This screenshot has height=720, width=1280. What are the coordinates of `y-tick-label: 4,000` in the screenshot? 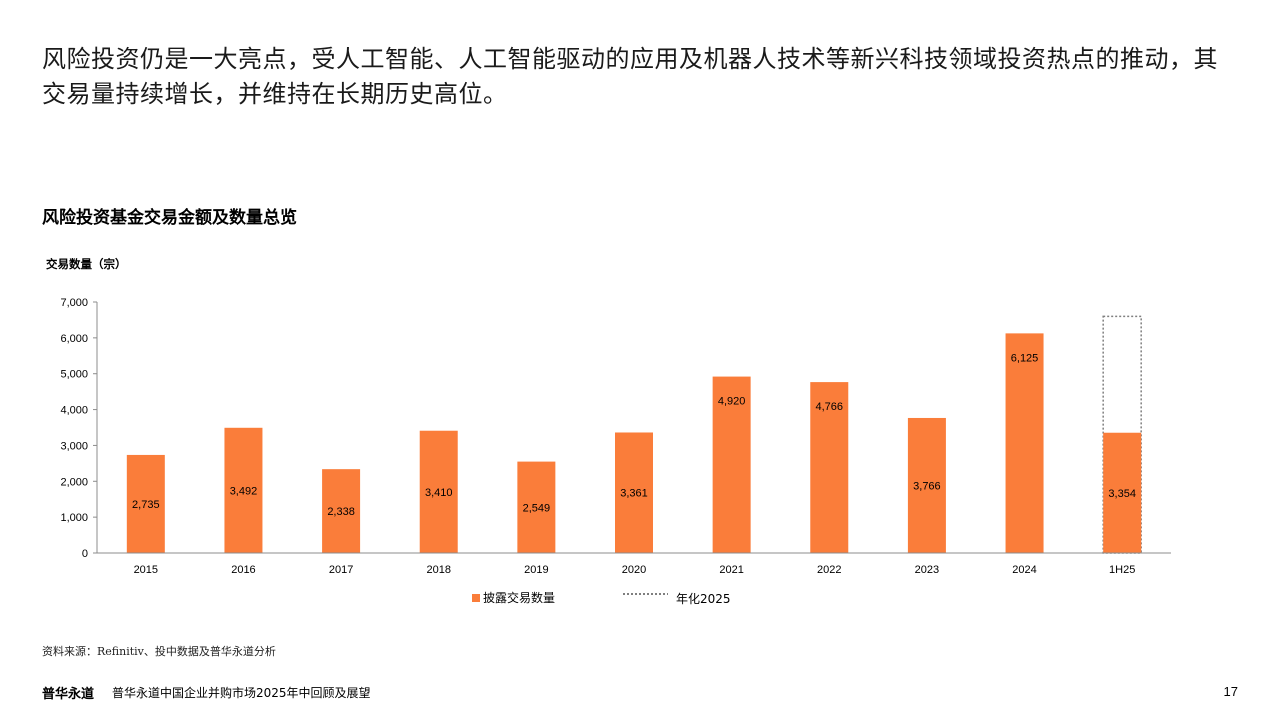 It's located at (74, 411).